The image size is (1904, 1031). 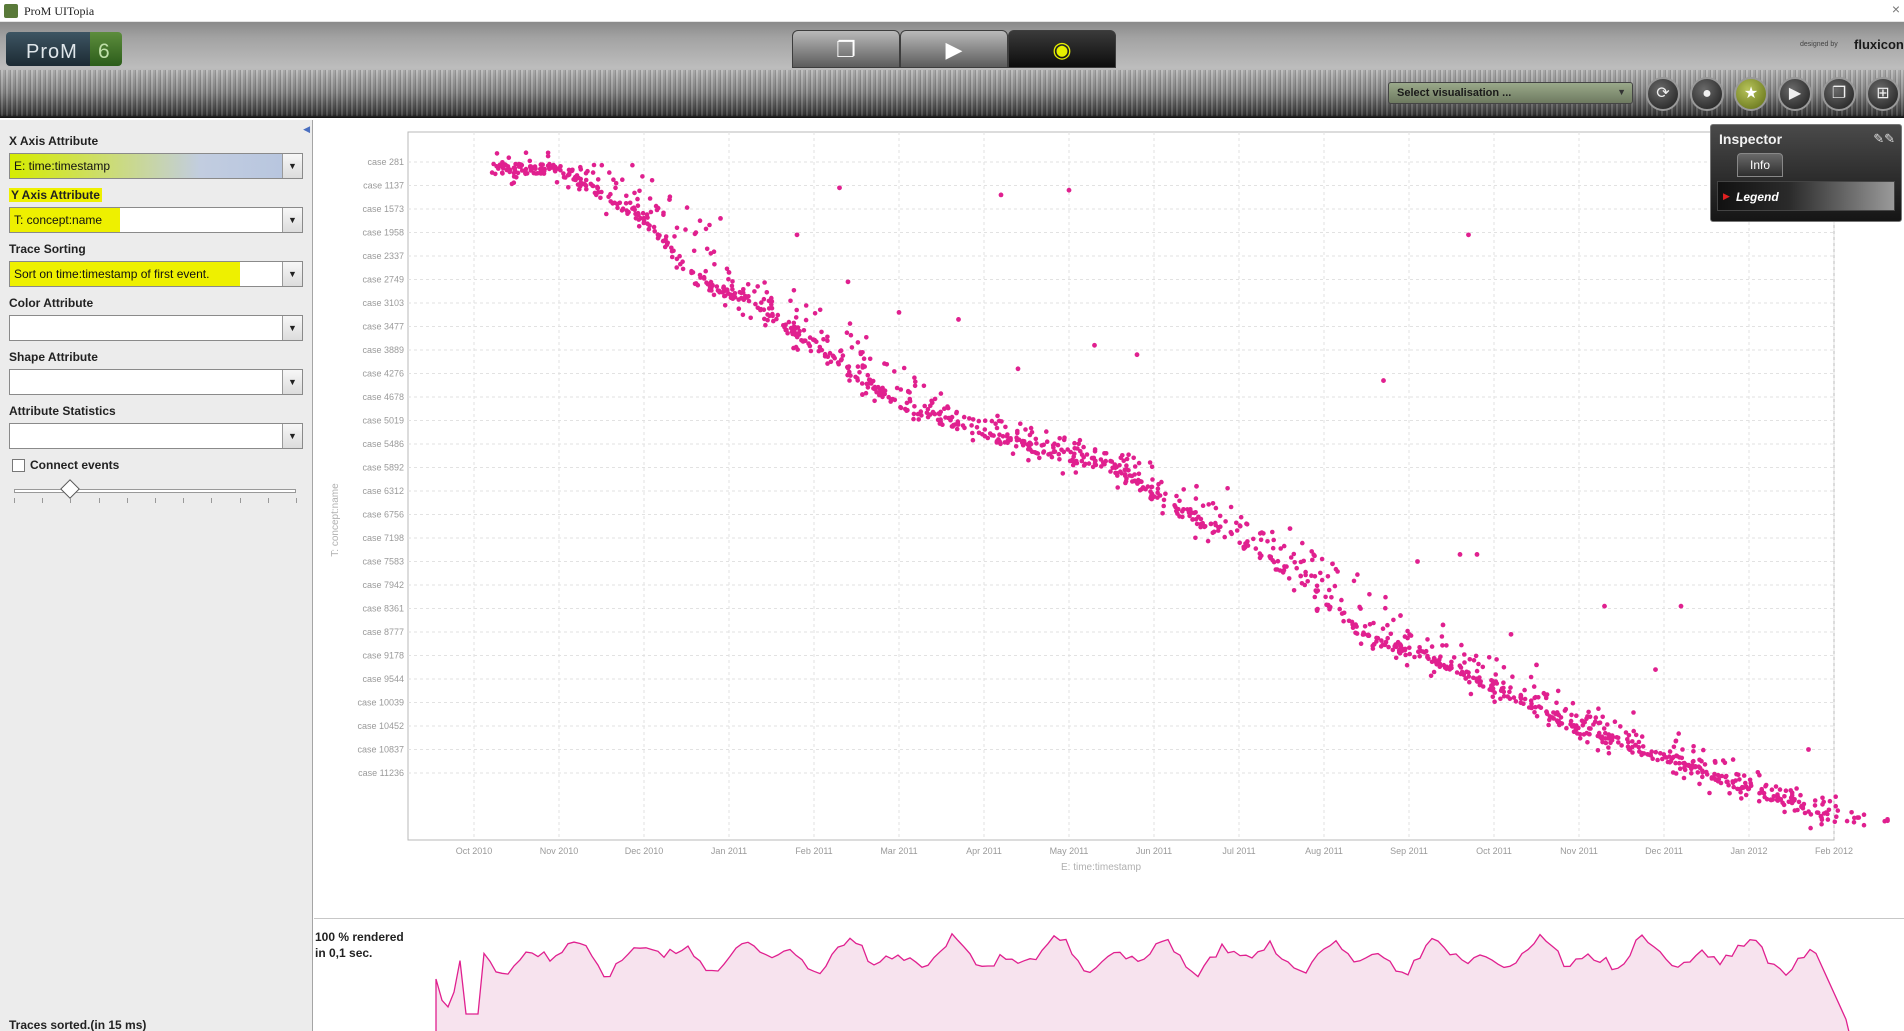 What do you see at coordinates (383, 233) in the screenshot?
I see `y-tick-label: case 1958` at bounding box center [383, 233].